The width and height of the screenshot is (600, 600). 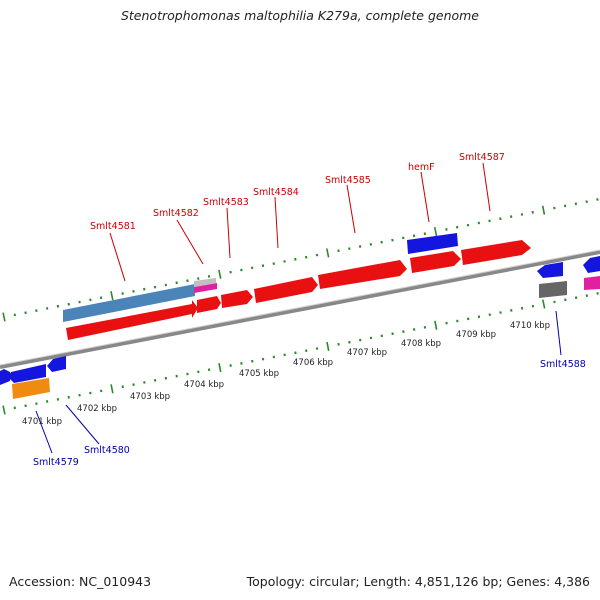 What do you see at coordinates (530, 326) in the screenshot?
I see `scale-label-4710: 4710 kbp` at bounding box center [530, 326].